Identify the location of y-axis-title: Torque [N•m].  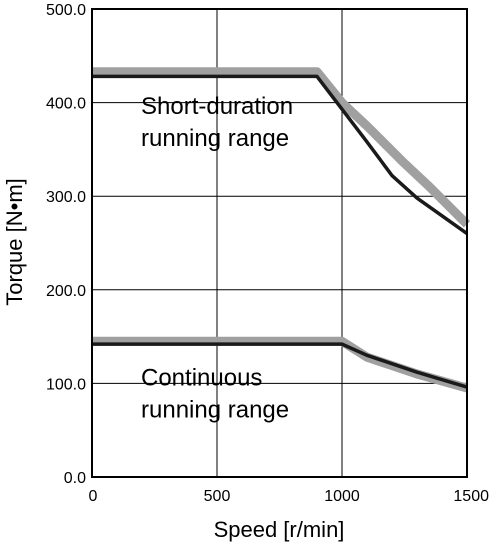
(14, 242).